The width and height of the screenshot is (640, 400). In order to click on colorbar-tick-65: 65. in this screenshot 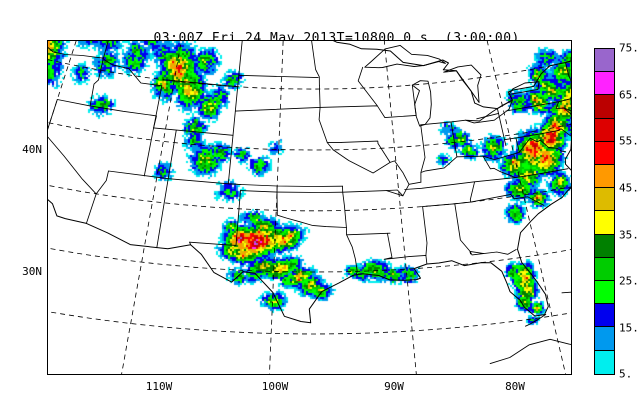, I will do `click(629, 95)`.